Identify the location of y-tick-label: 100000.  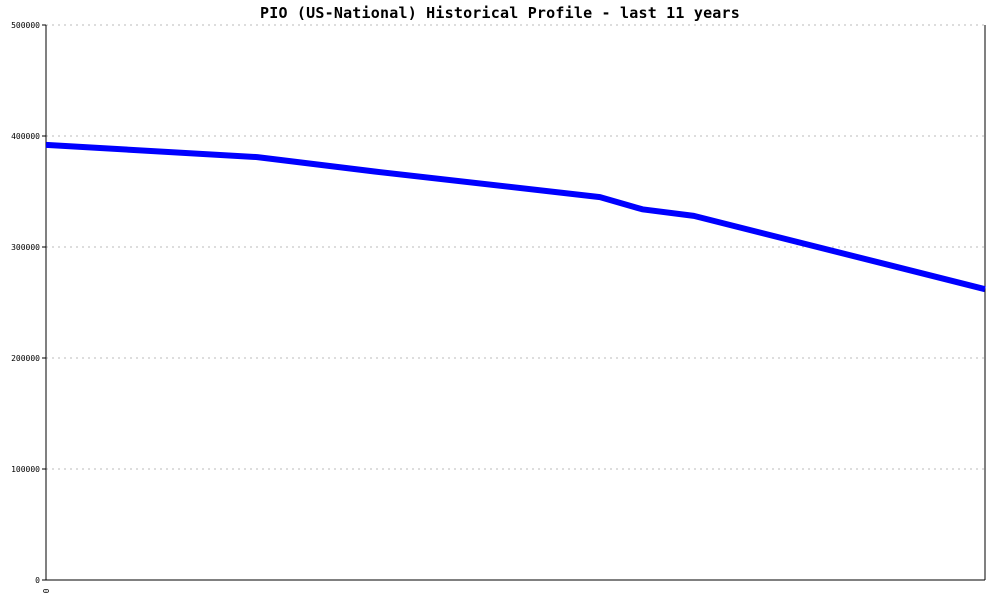
(25, 469).